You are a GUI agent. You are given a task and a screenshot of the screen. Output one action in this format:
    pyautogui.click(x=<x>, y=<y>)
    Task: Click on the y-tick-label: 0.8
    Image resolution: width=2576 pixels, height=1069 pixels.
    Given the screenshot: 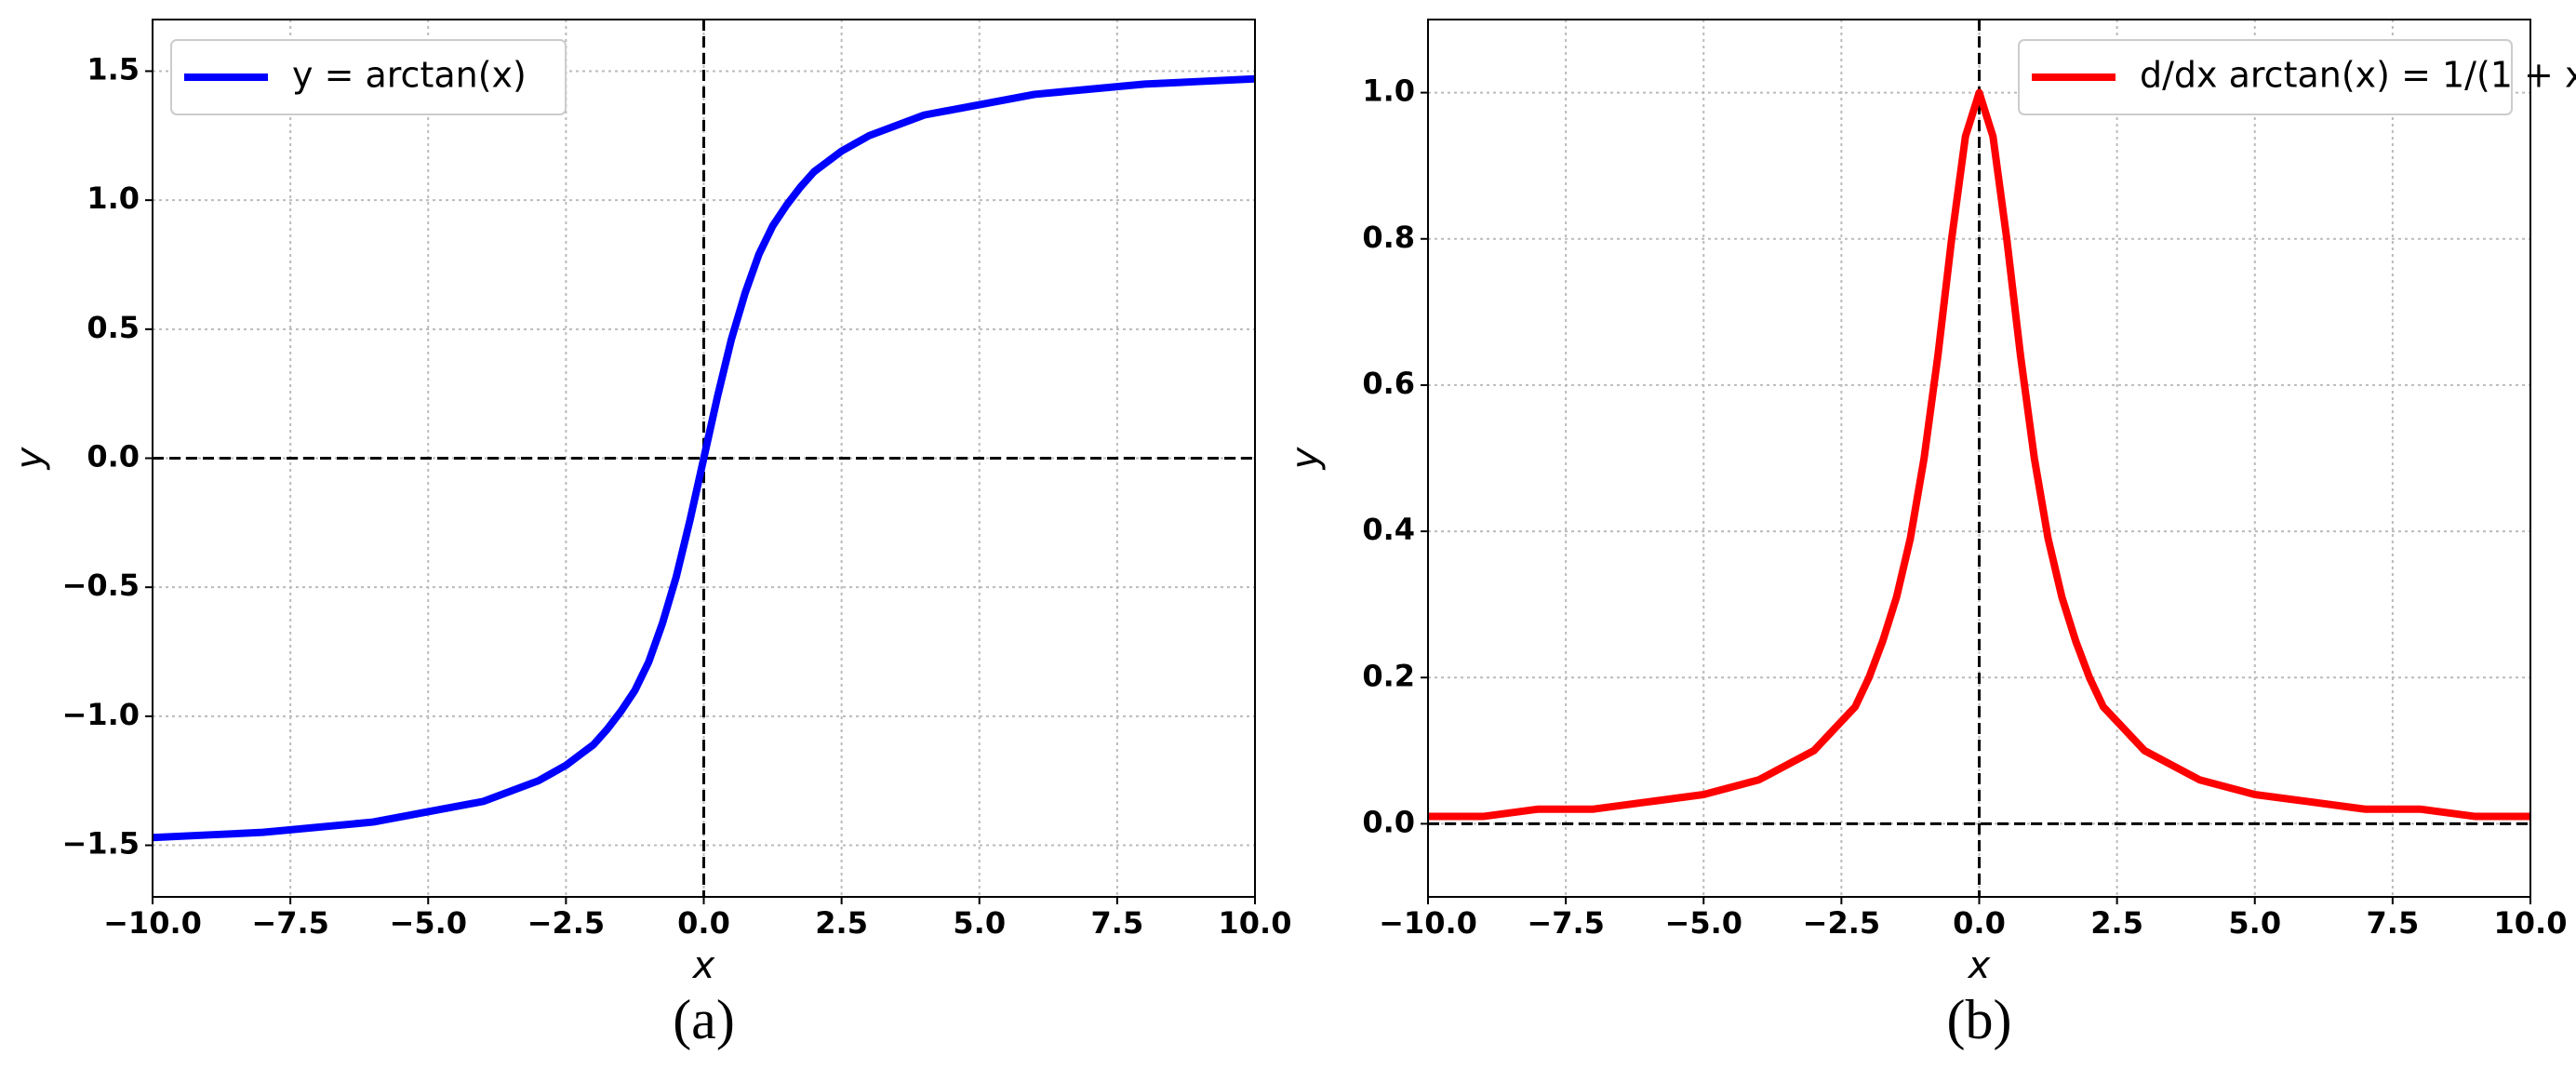 What is the action you would take?
    pyautogui.click(x=1388, y=237)
    